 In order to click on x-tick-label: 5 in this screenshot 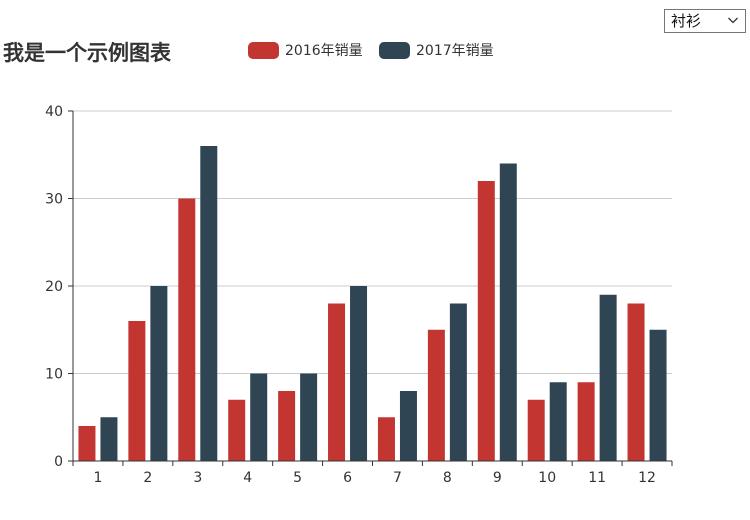, I will do `click(297, 478)`.